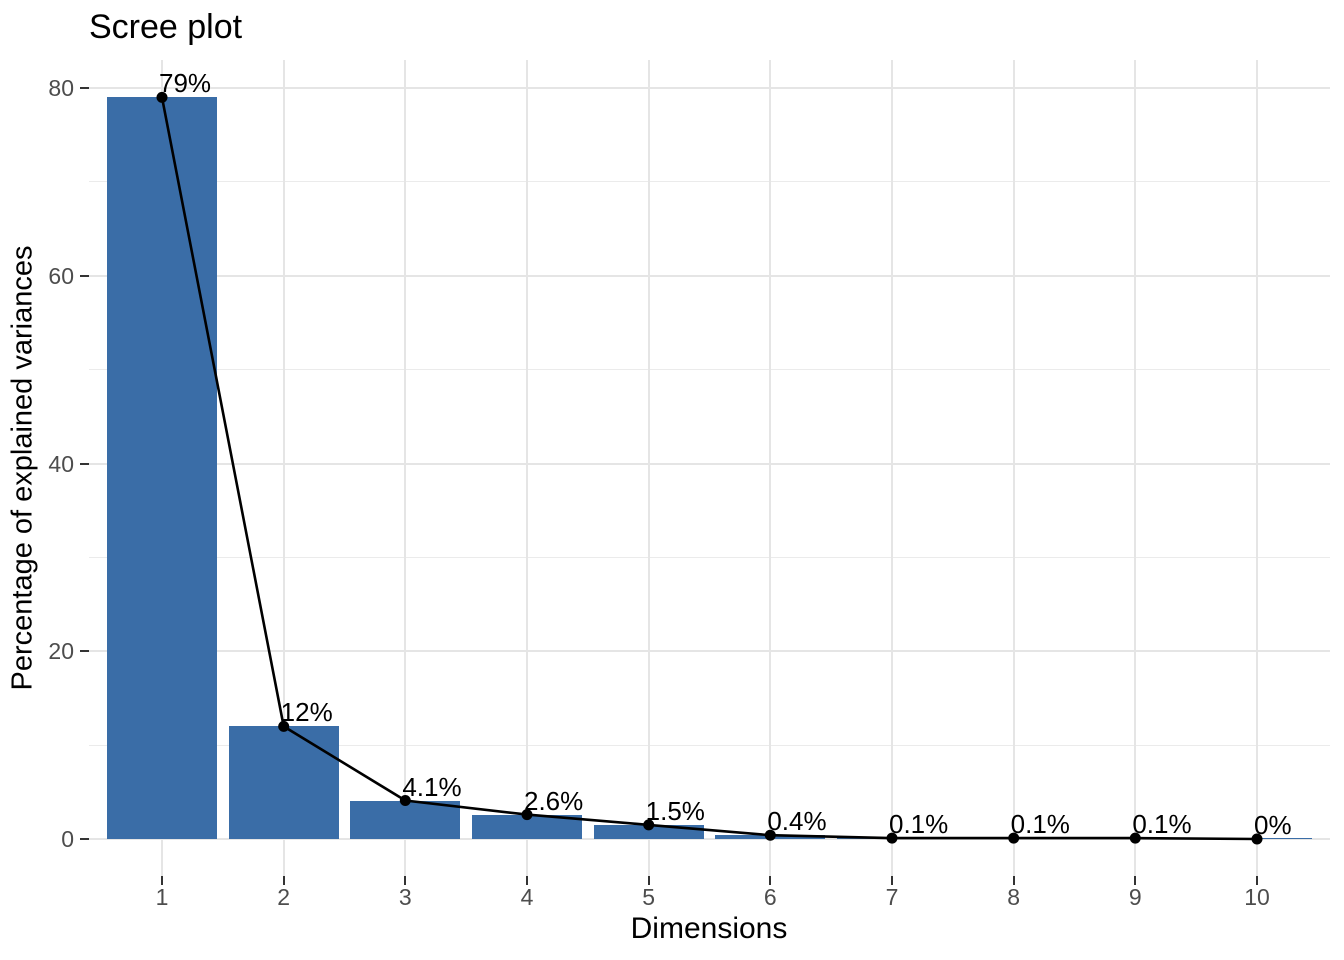  Describe the element at coordinates (306, 712) in the screenshot. I see `point-label-dim-2: 12%` at that location.